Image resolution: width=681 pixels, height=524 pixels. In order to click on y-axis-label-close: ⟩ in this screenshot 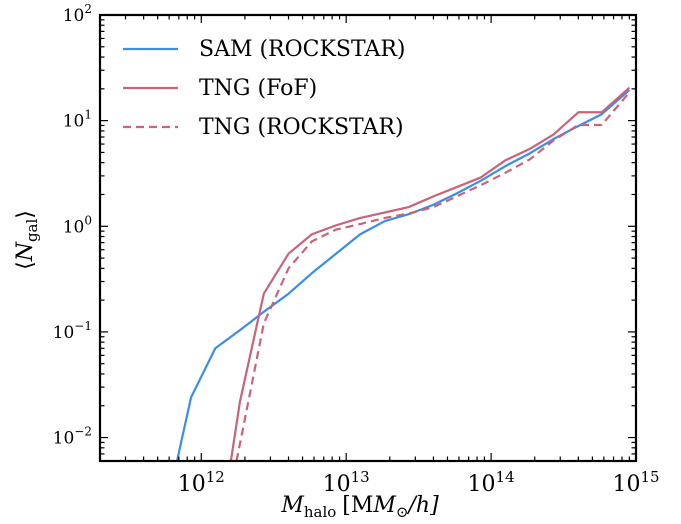, I will do `click(25, 214)`.